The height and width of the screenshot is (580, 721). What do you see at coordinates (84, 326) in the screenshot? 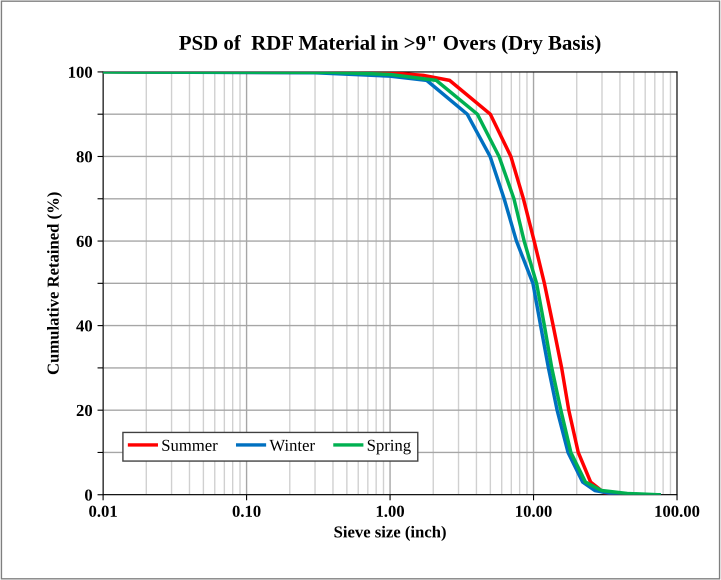
I see `y-tick-label: 40` at bounding box center [84, 326].